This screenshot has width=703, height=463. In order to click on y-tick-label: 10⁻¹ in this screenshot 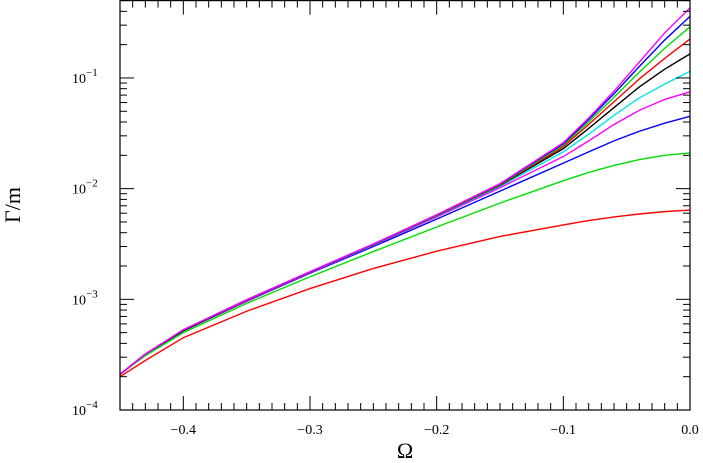, I will do `click(85, 77)`.